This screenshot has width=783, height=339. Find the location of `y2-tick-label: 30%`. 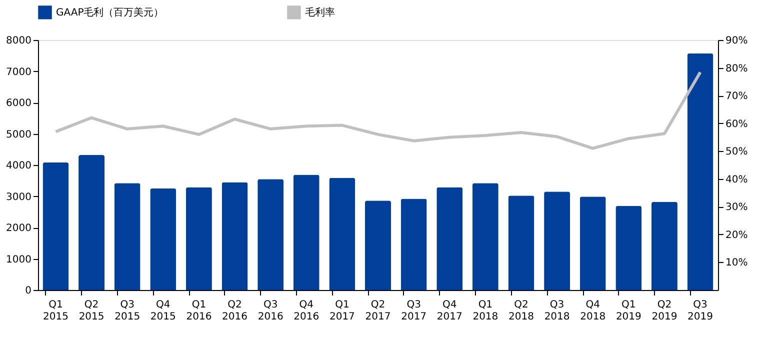

y2-tick-label: 30% is located at coordinates (737, 208).